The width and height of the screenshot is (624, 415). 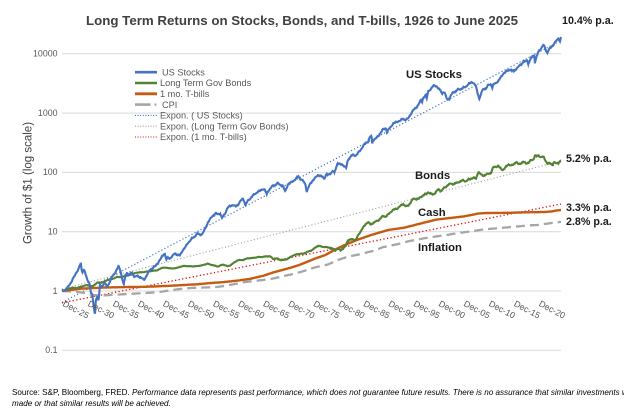 I want to click on svg-text: Expon. (1 mo. T-bills), so click(x=203, y=137).